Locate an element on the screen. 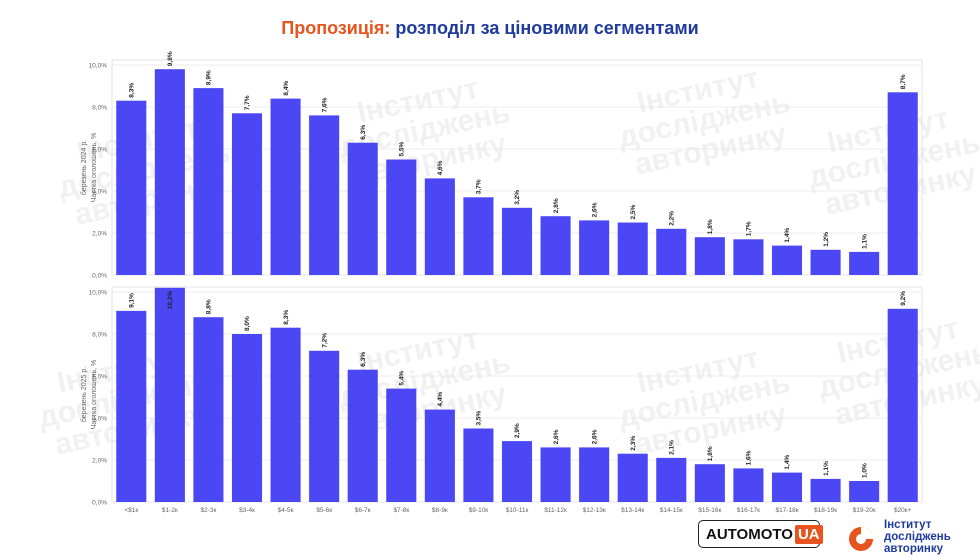 This screenshot has height=560, width=980. x-tick-label: $10-11к is located at coordinates (517, 510).